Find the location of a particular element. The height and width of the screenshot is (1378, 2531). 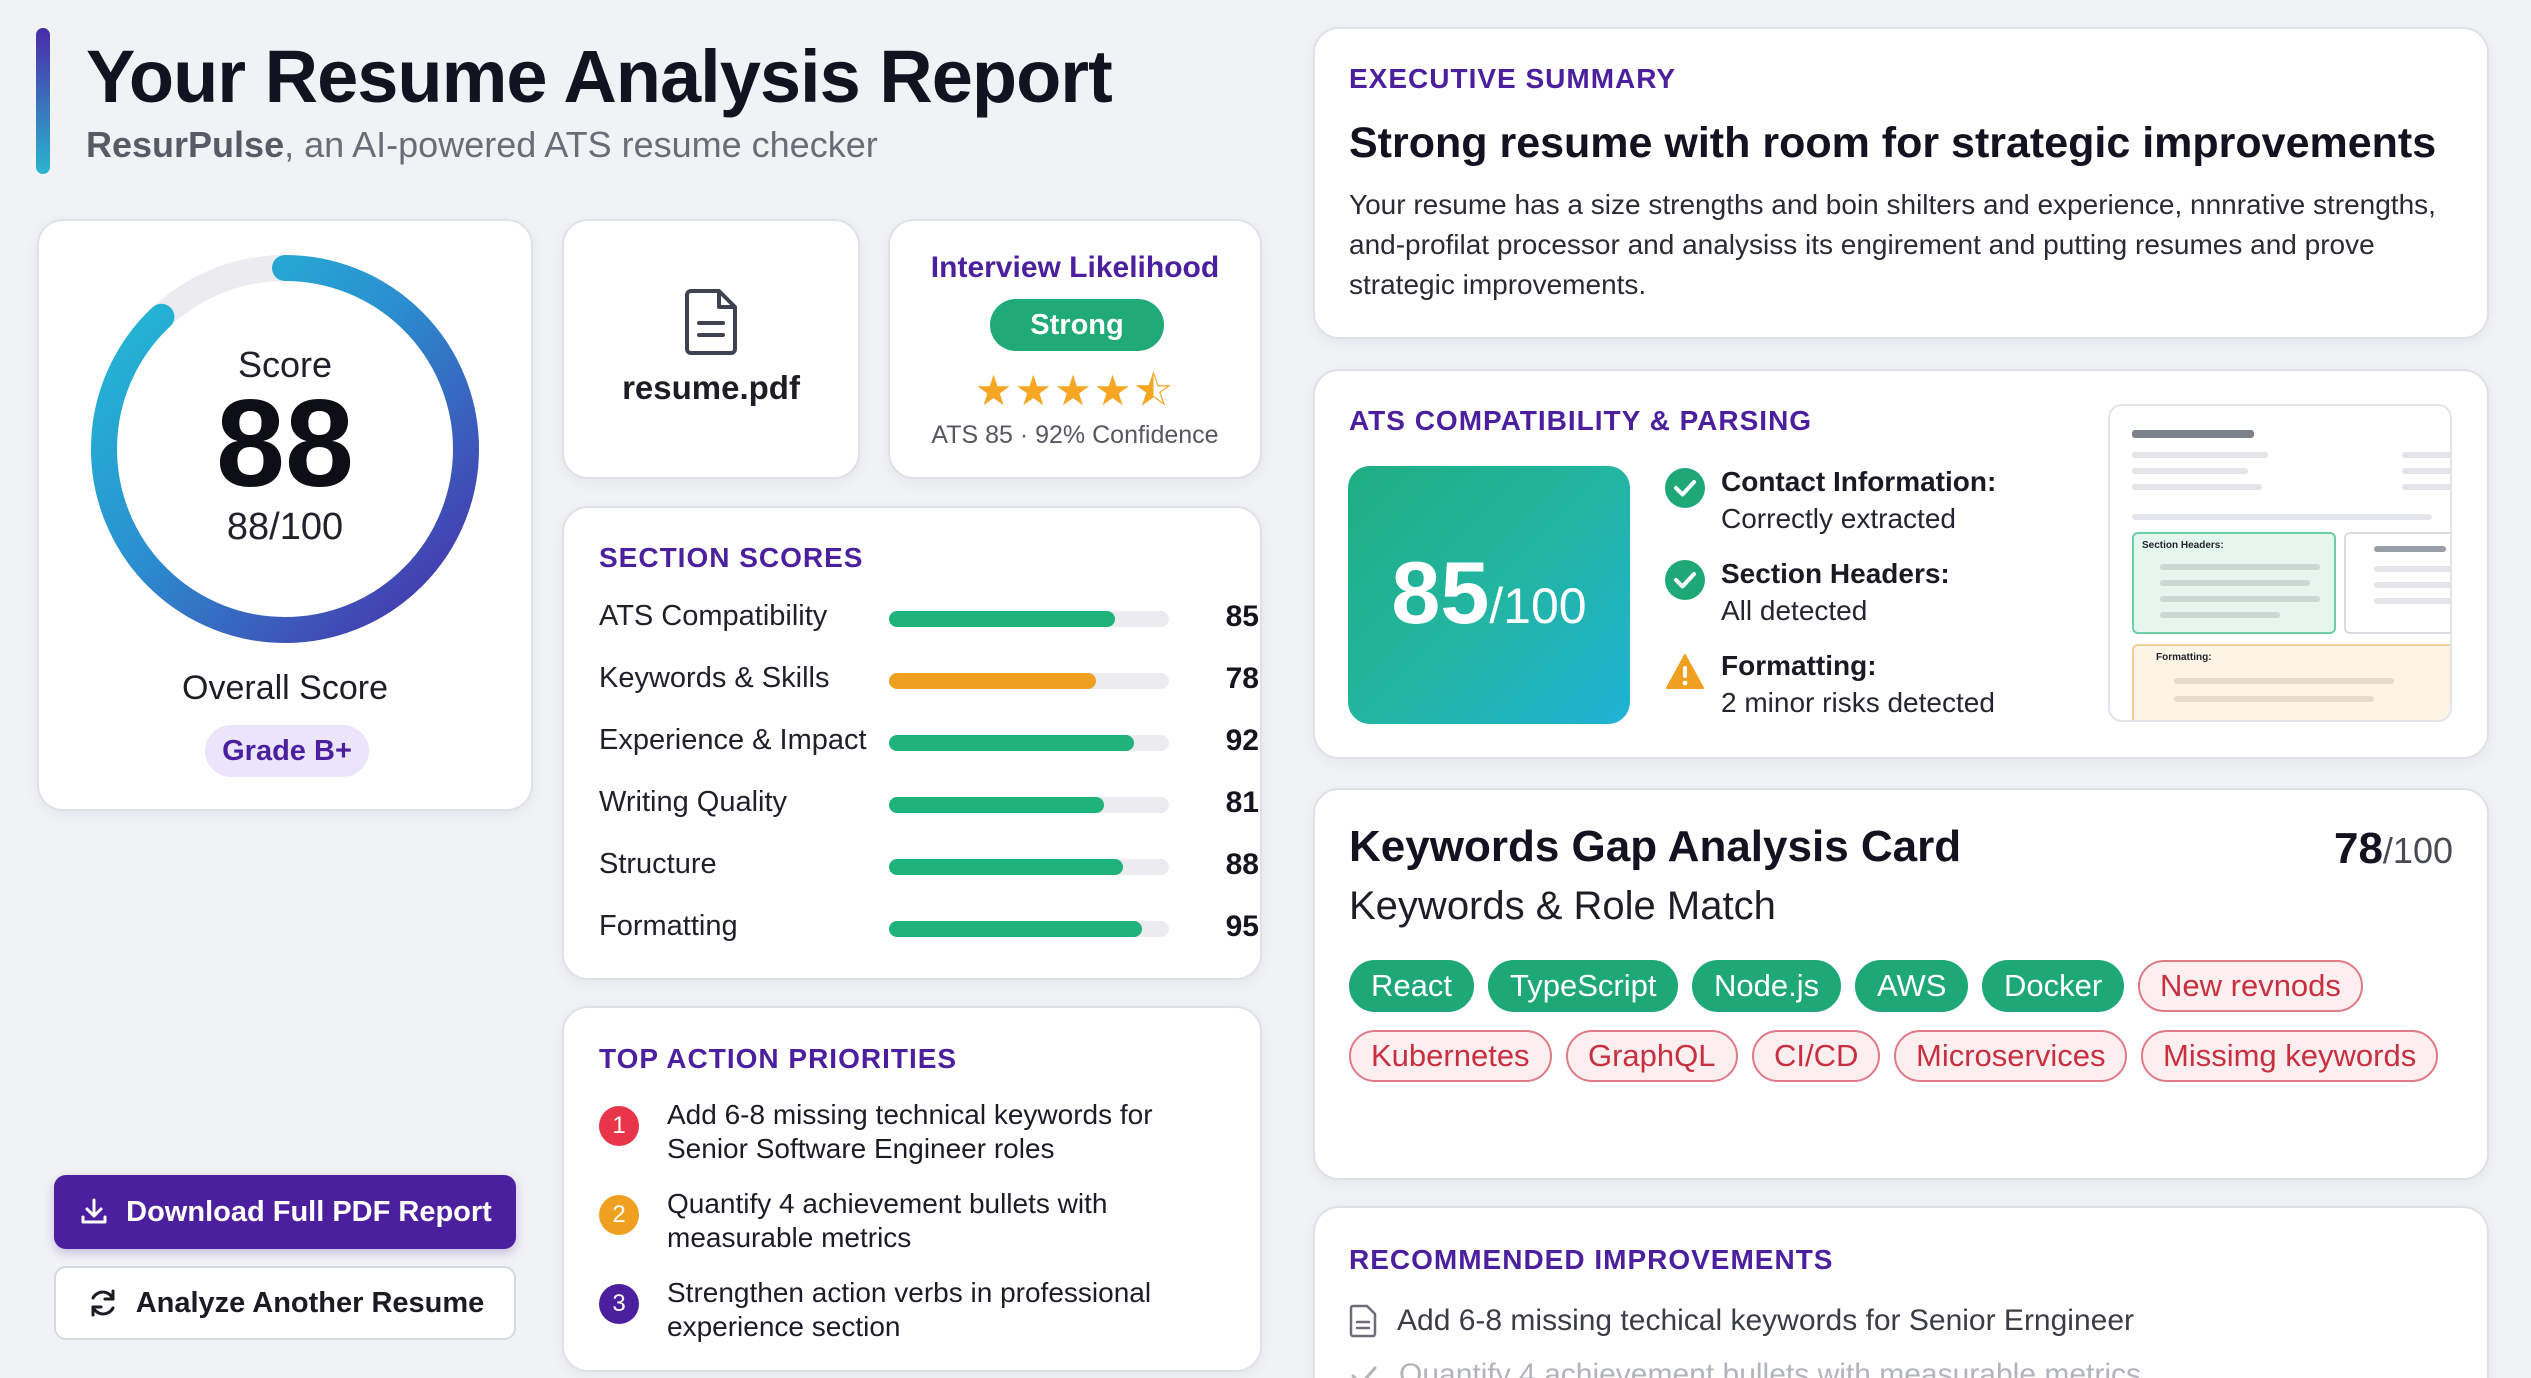

overall-score-label: Overall Score is located at coordinates (285, 688).